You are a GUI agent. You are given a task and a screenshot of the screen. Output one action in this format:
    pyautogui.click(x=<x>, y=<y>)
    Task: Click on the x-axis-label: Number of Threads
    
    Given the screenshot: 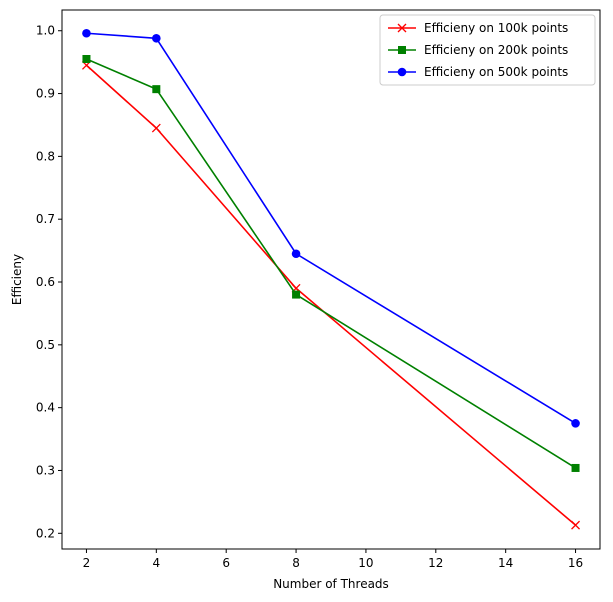 What is the action you would take?
    pyautogui.click(x=331, y=584)
    